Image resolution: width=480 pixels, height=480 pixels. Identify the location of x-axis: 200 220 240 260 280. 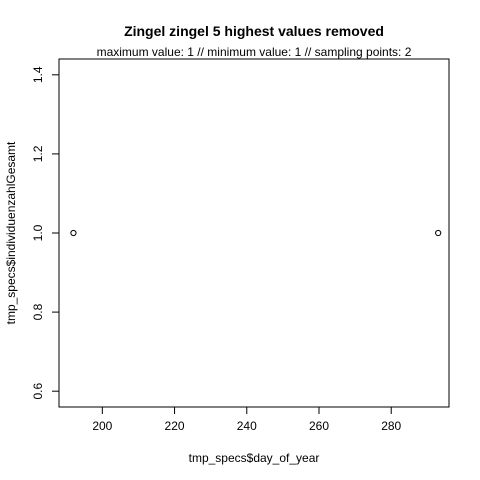
(246, 420).